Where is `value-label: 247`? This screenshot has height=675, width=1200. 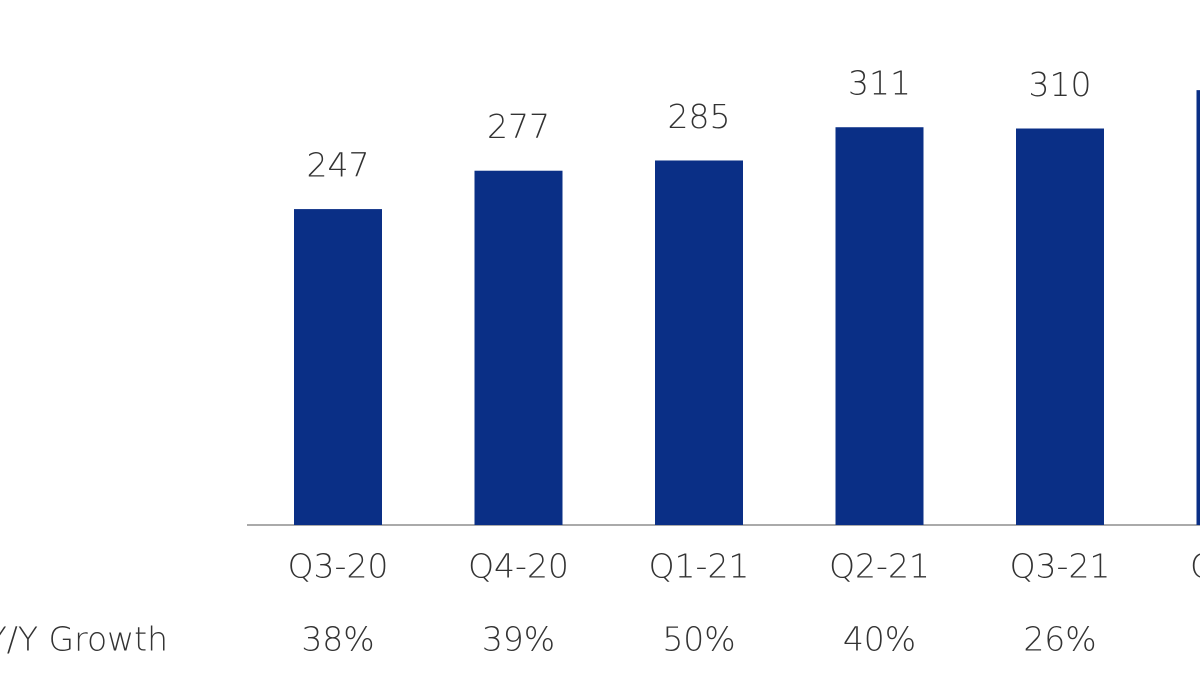
value-label: 247 is located at coordinates (338, 165).